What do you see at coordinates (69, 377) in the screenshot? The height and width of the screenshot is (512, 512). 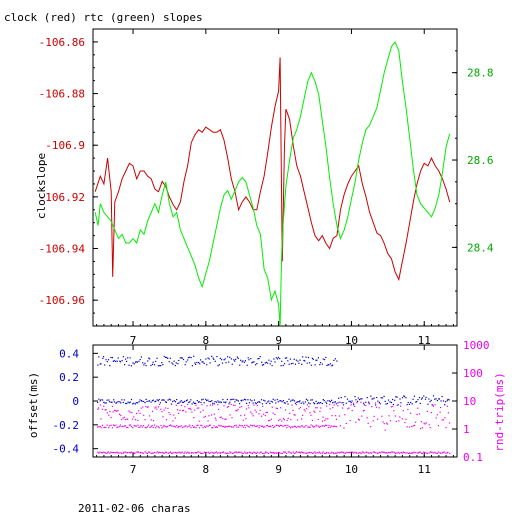 I see `y-tick-label-offset: 0.2` at bounding box center [69, 377].